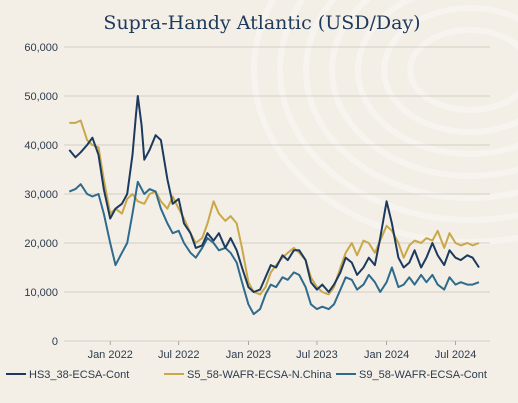  I want to click on legend-label: S5_58-WAFR-ECSA-N.China, so click(259, 375).